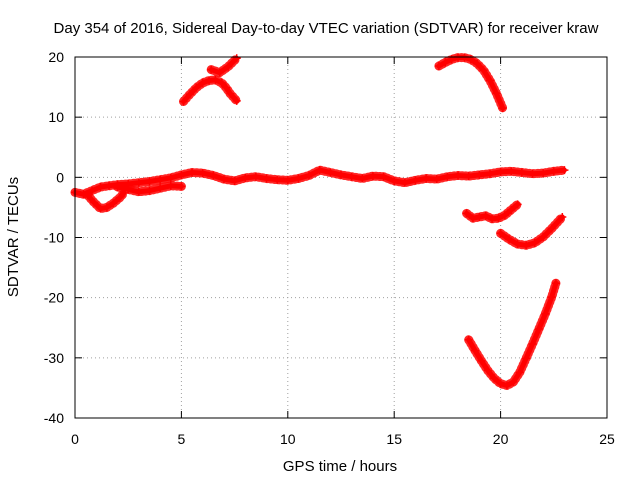 This screenshot has height=480, width=640. What do you see at coordinates (182, 439) in the screenshot?
I see `x-tick-label-1: 5` at bounding box center [182, 439].